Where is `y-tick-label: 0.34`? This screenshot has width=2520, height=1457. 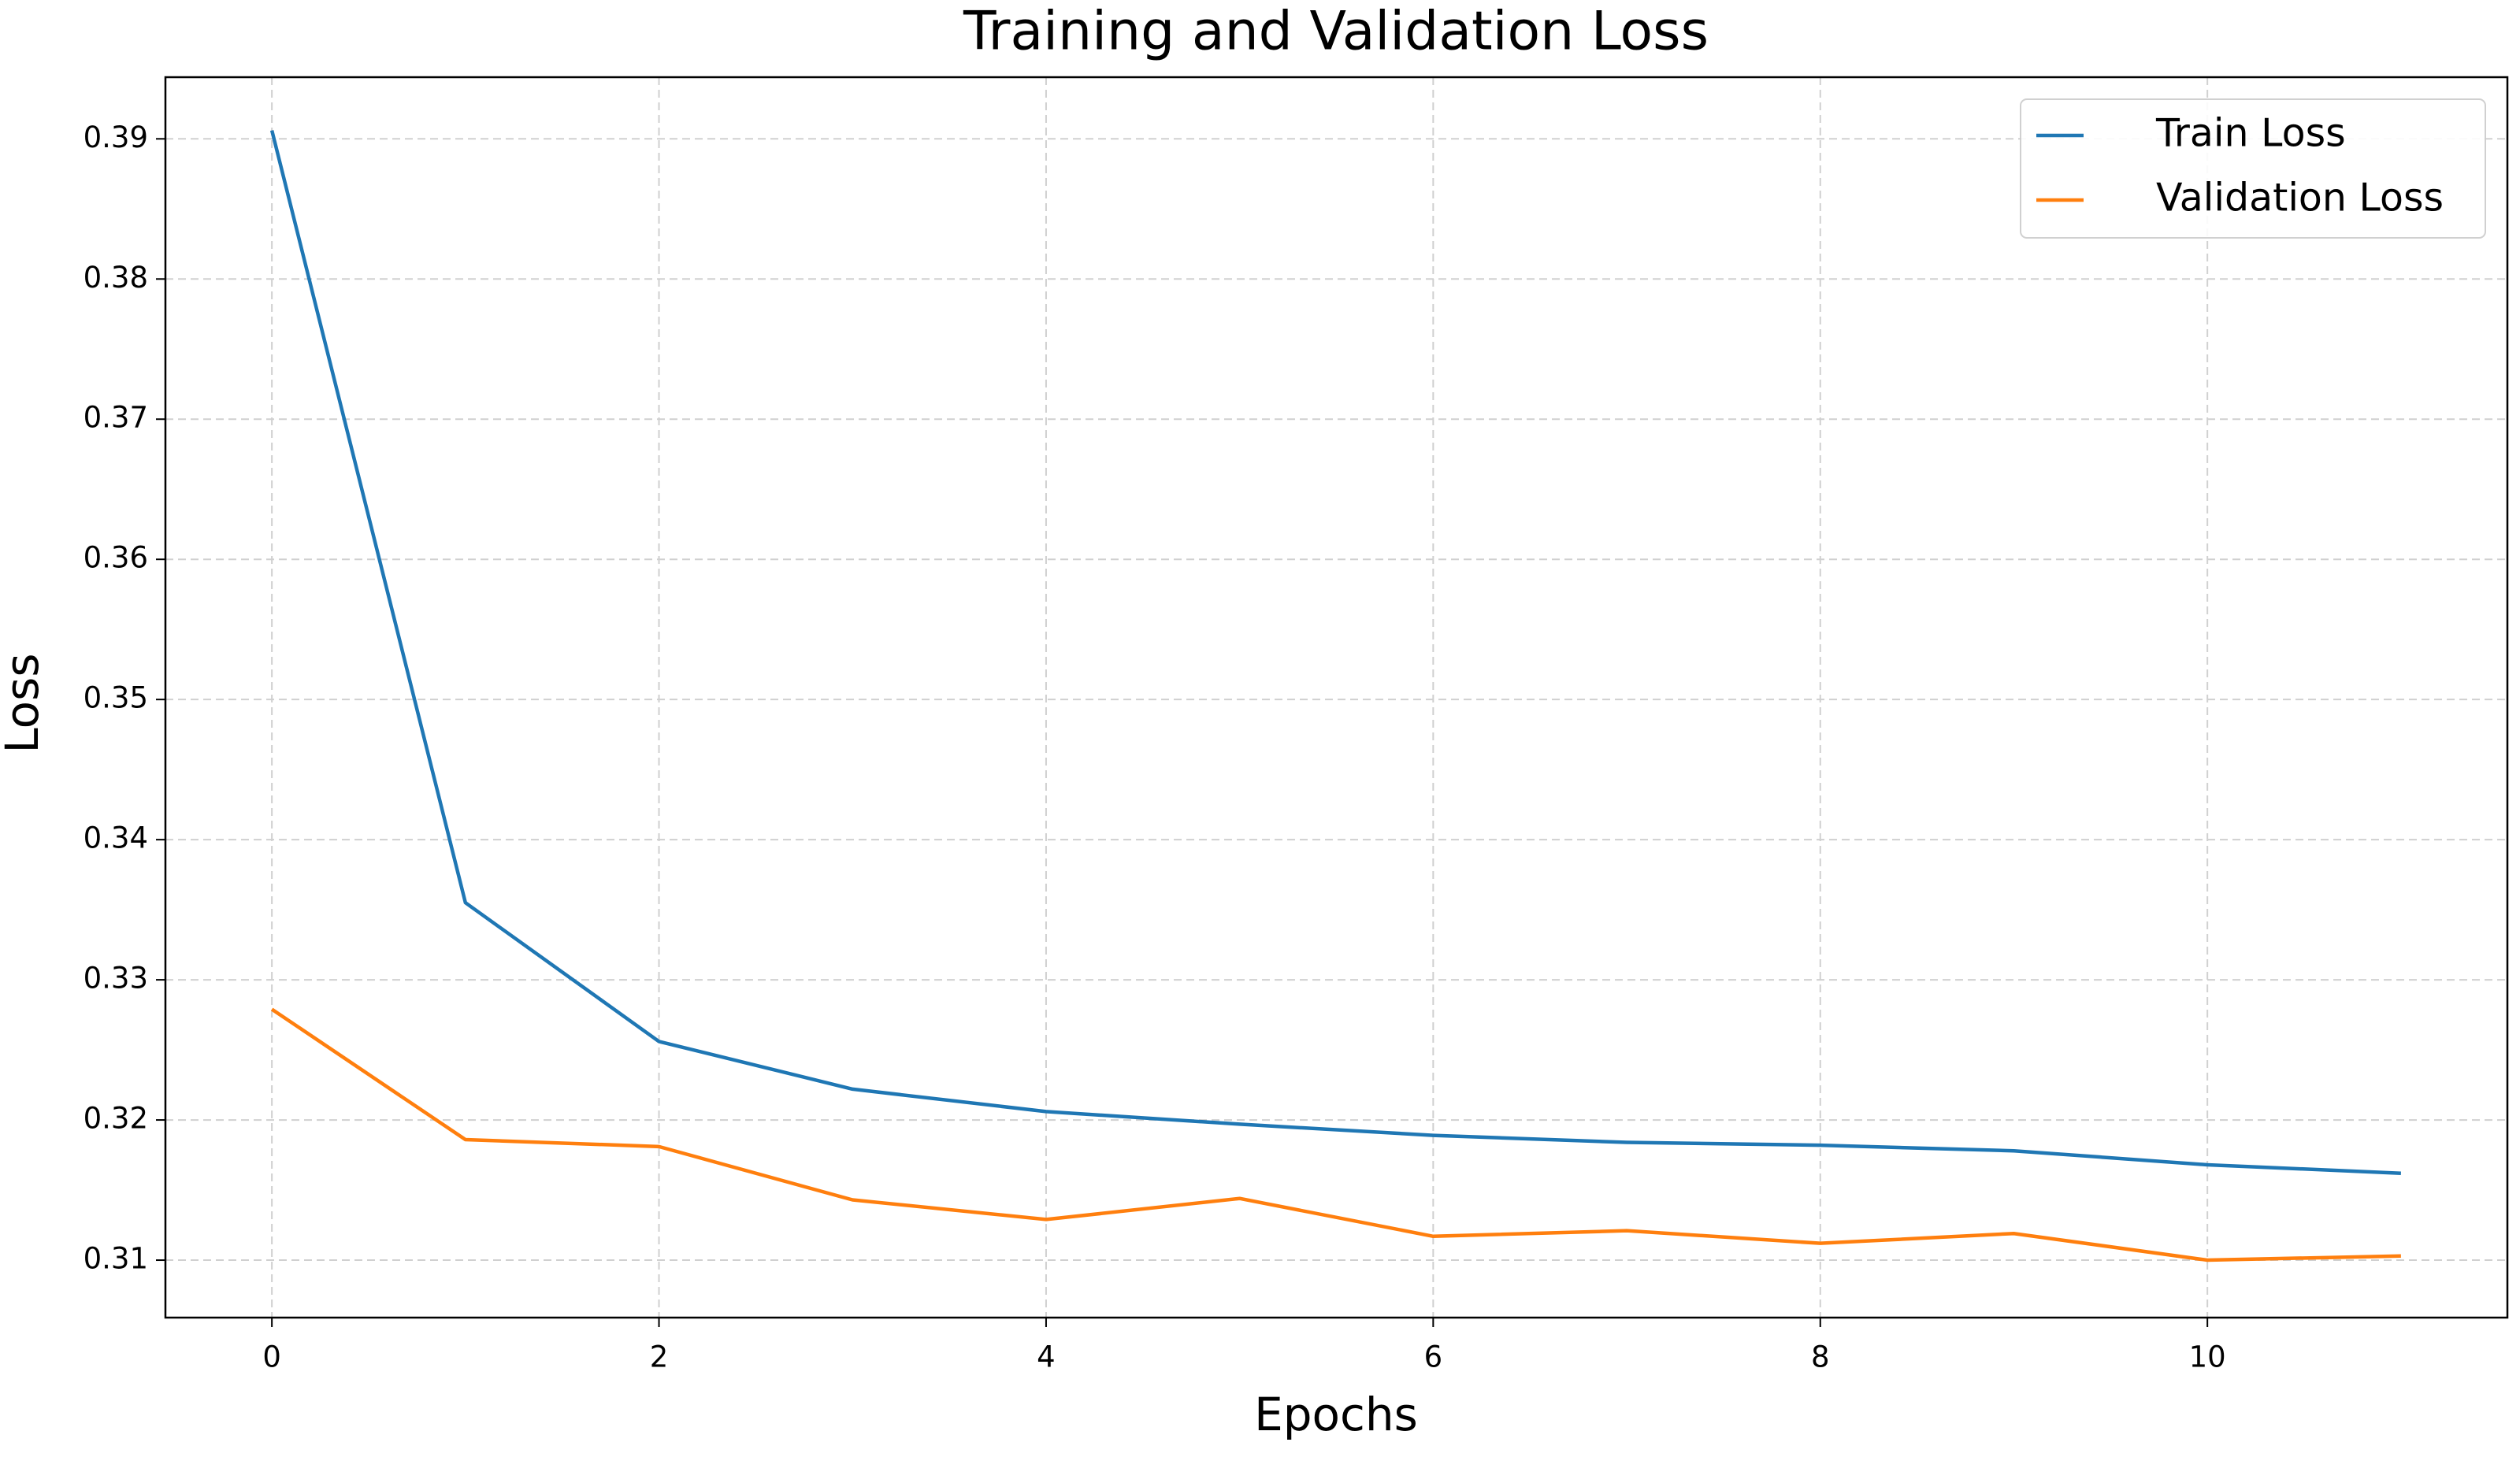
y-tick-label: 0.34 is located at coordinates (116, 838).